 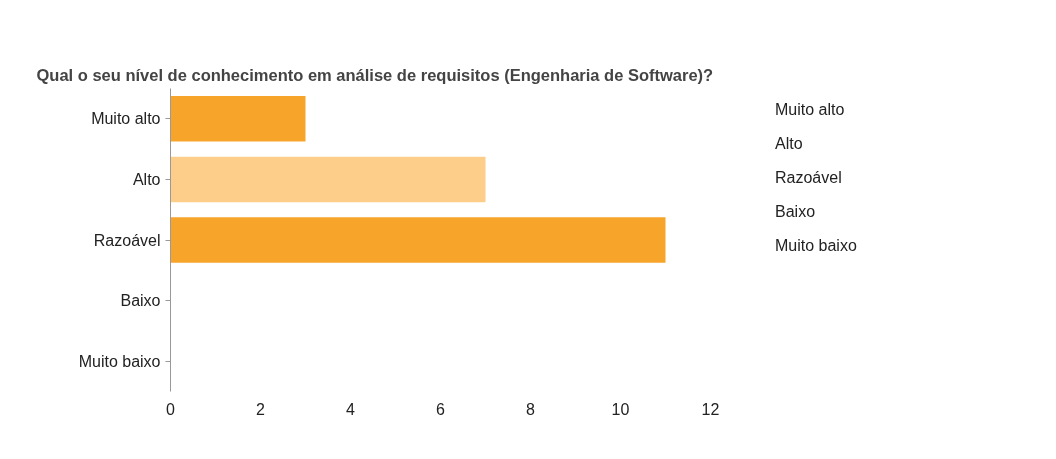 What do you see at coordinates (809, 178) in the screenshot?
I see `text: Razoável` at bounding box center [809, 178].